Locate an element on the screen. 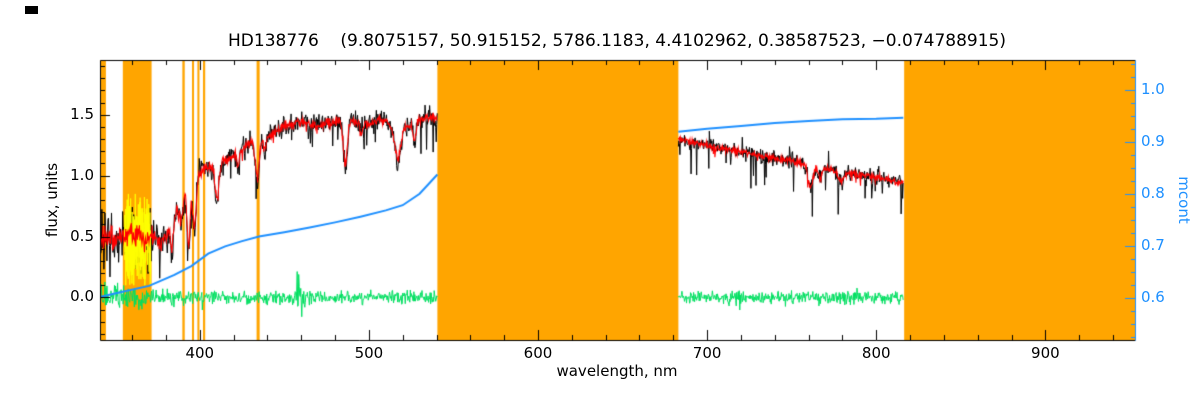  y2-tick-label: 0.7 is located at coordinates (1153, 245).